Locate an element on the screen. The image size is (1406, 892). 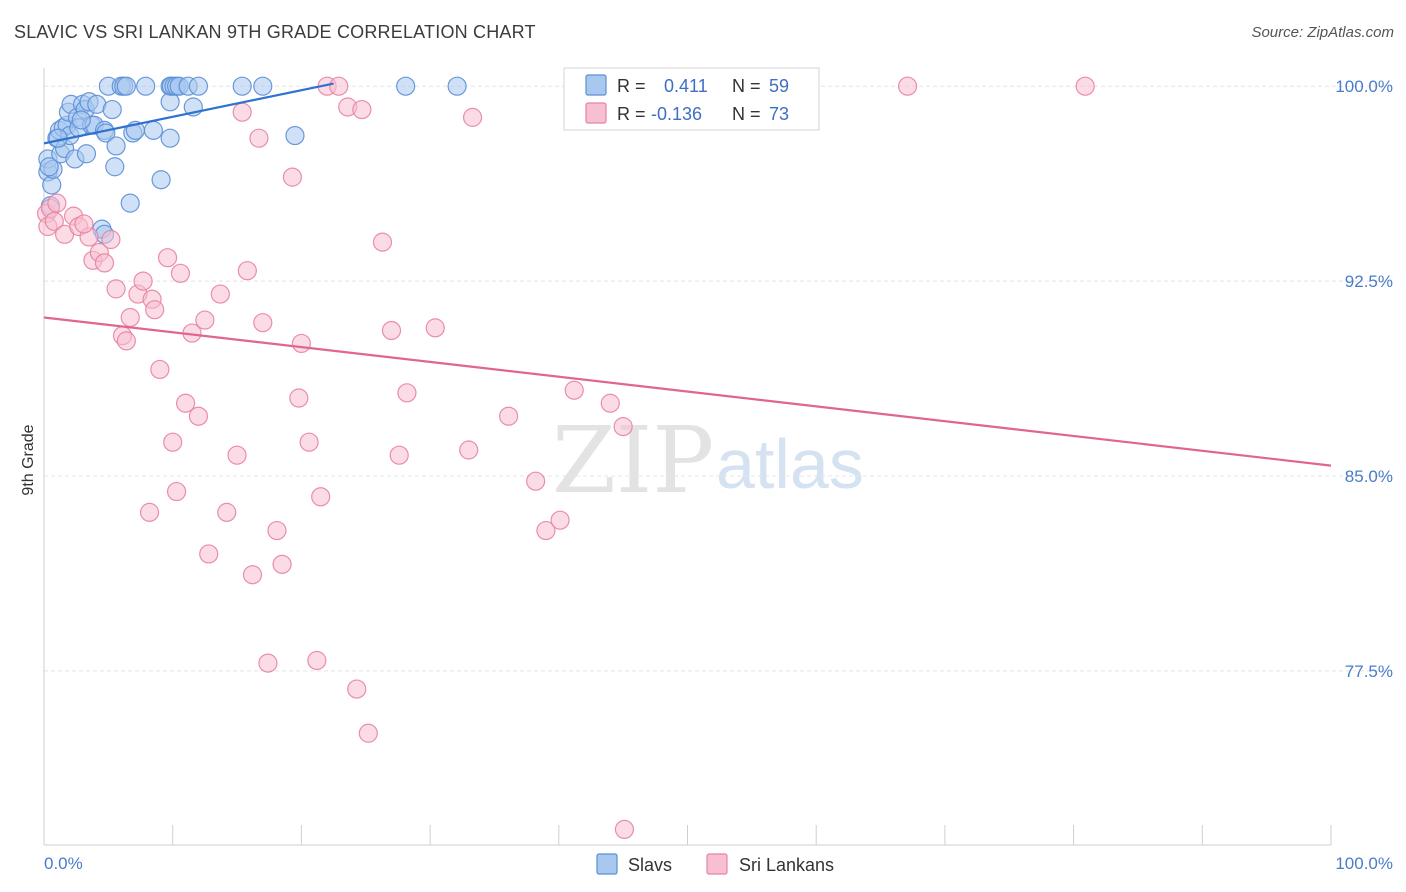
y-axis-title: 9th Grade is located at coordinates (28, 459).